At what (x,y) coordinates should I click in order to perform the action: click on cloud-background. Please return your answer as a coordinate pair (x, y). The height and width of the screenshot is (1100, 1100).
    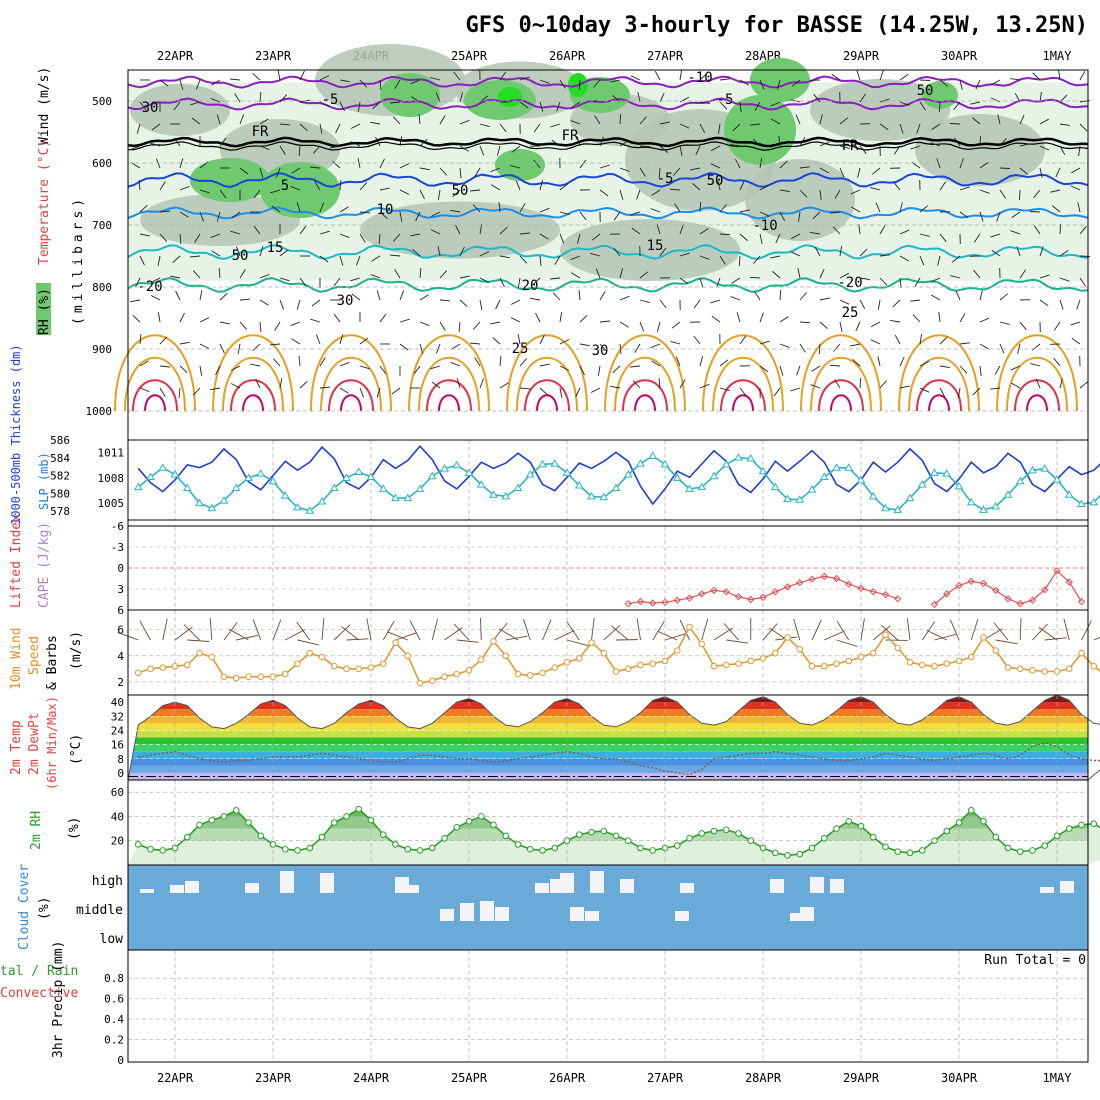
    Looking at the image, I should click on (608, 907).